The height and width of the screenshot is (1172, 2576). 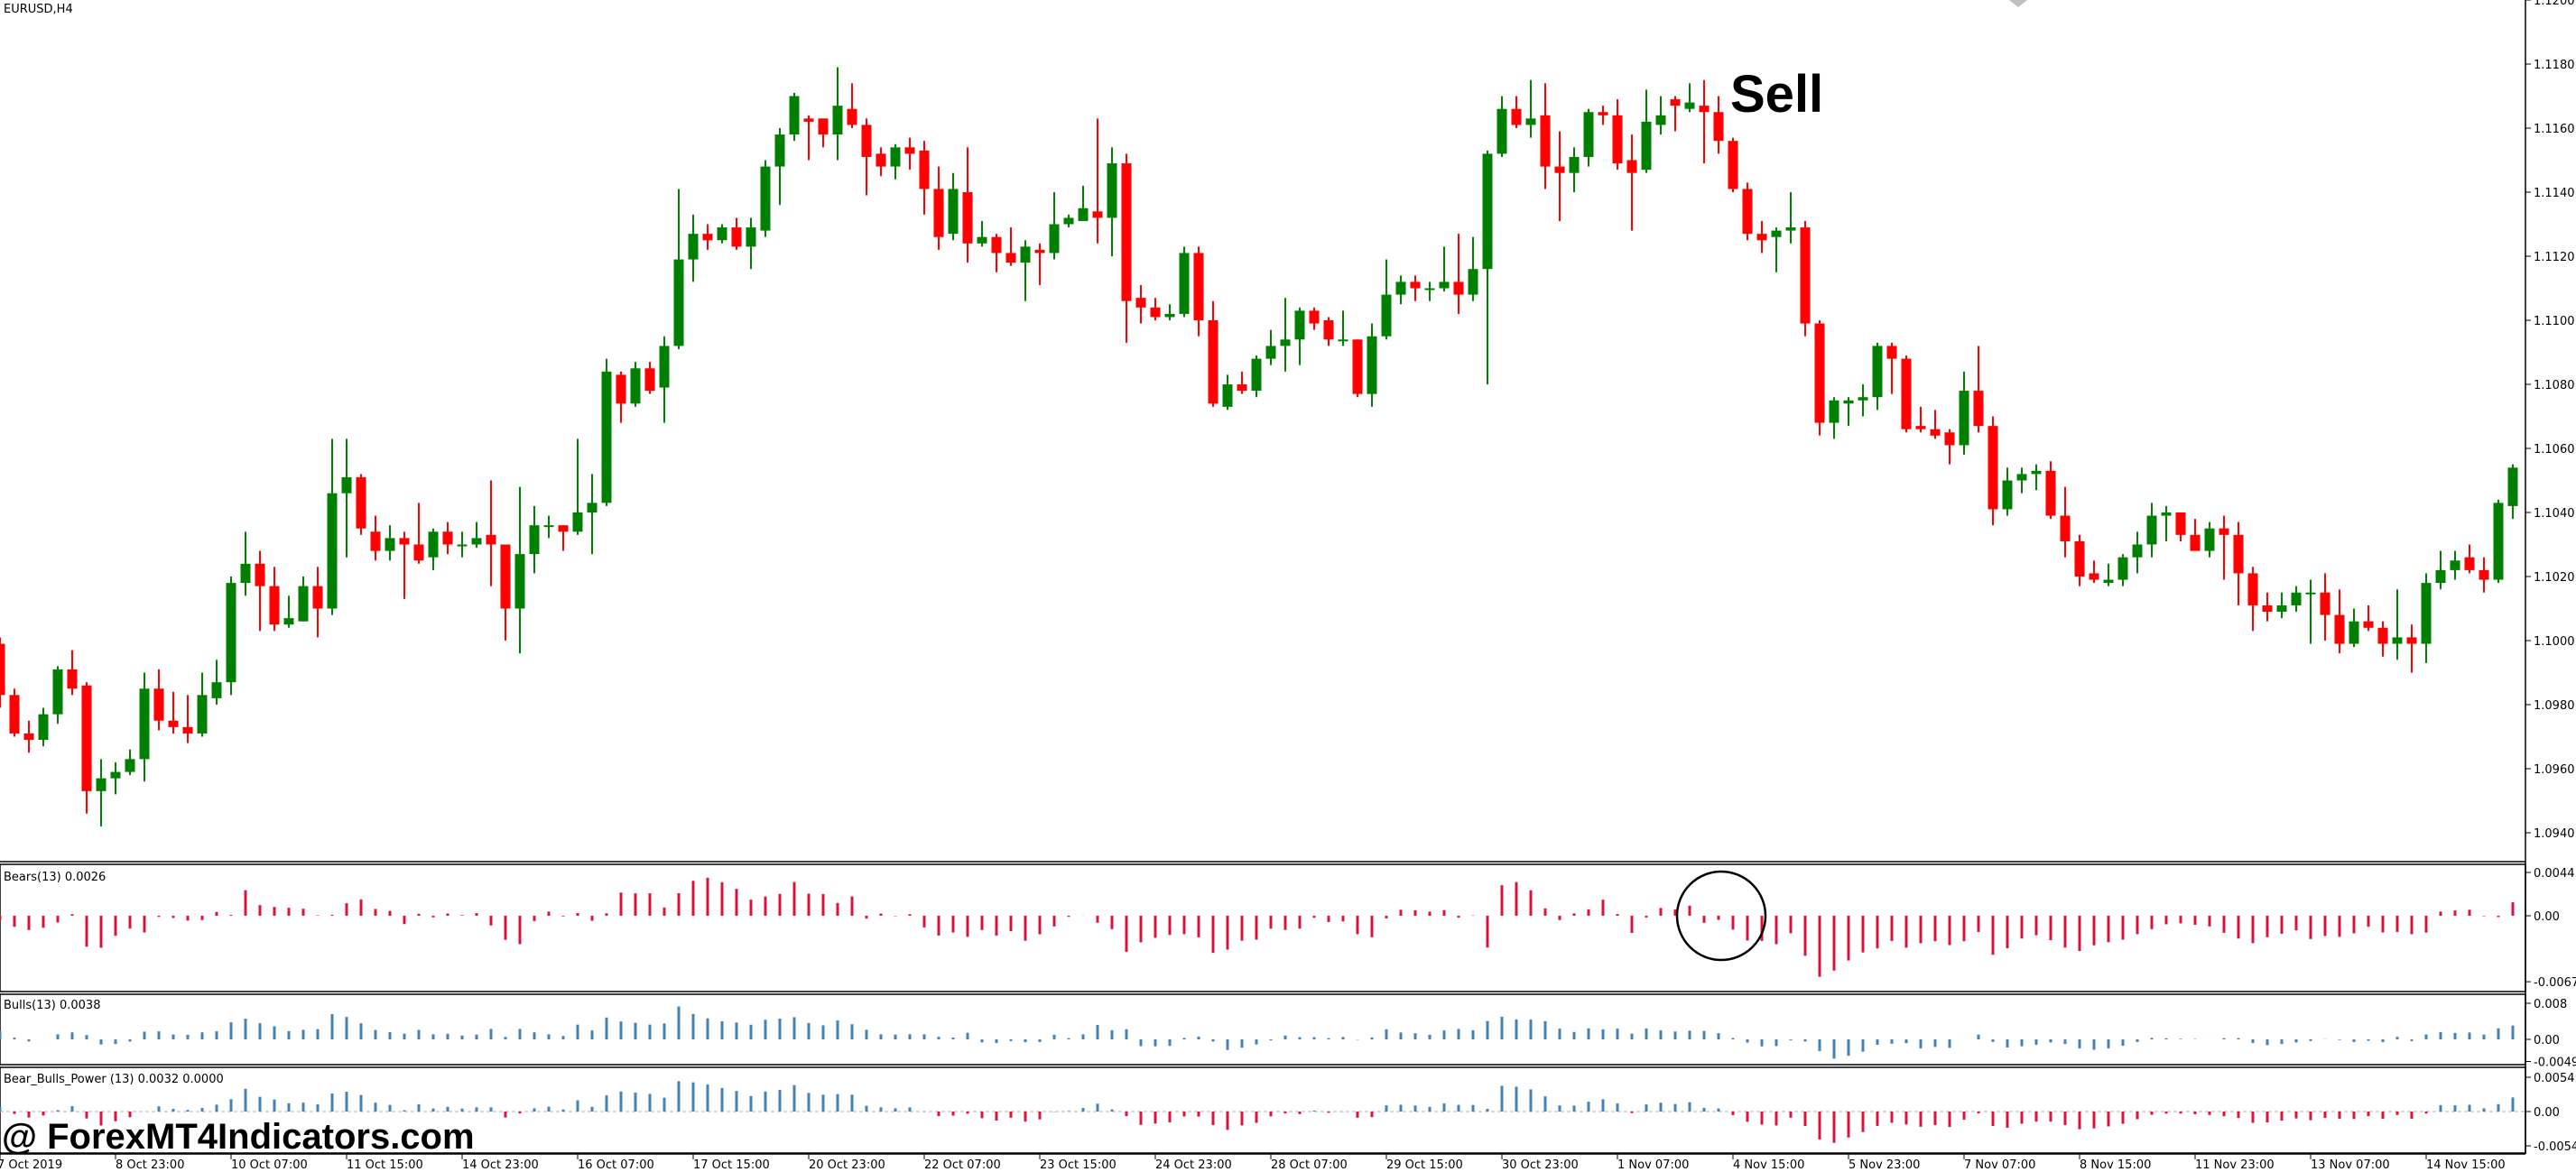 I want to click on price-axis-label: 1.0960, so click(x=2554, y=770).